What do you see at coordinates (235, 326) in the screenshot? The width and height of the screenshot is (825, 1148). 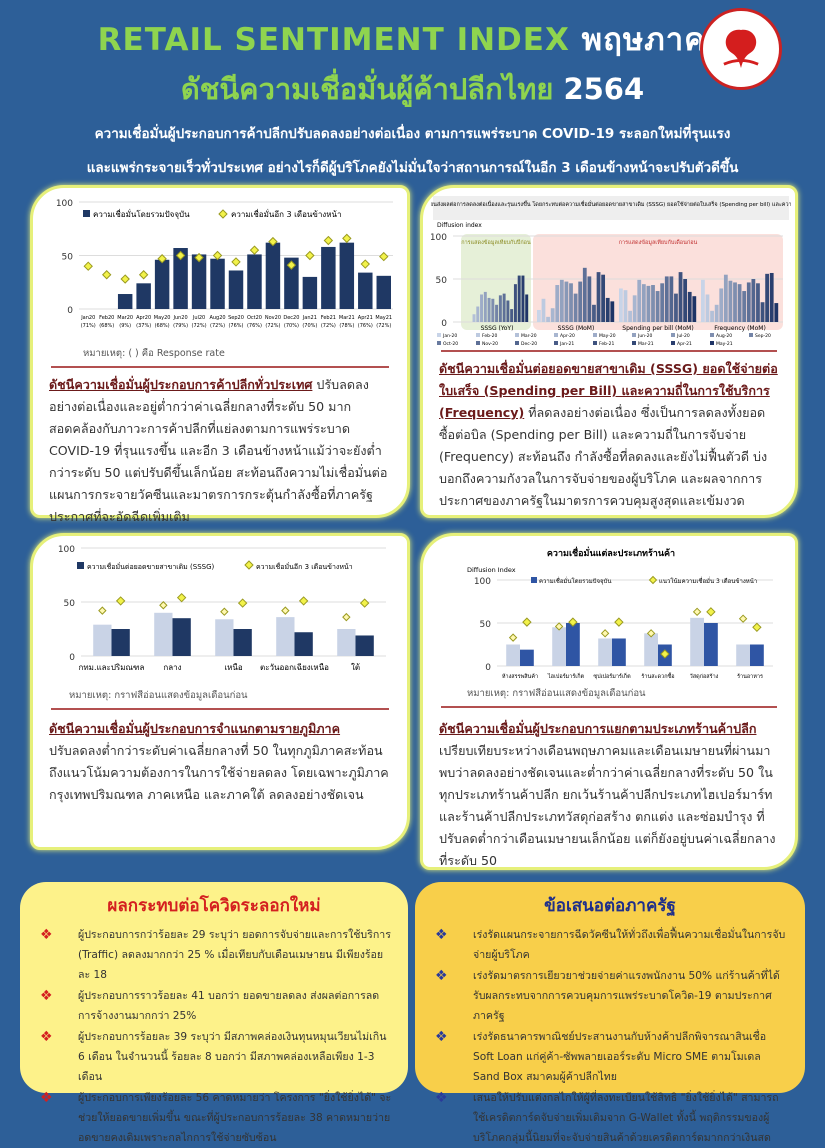 I see `response-rate-label: (76%)` at bounding box center [235, 326].